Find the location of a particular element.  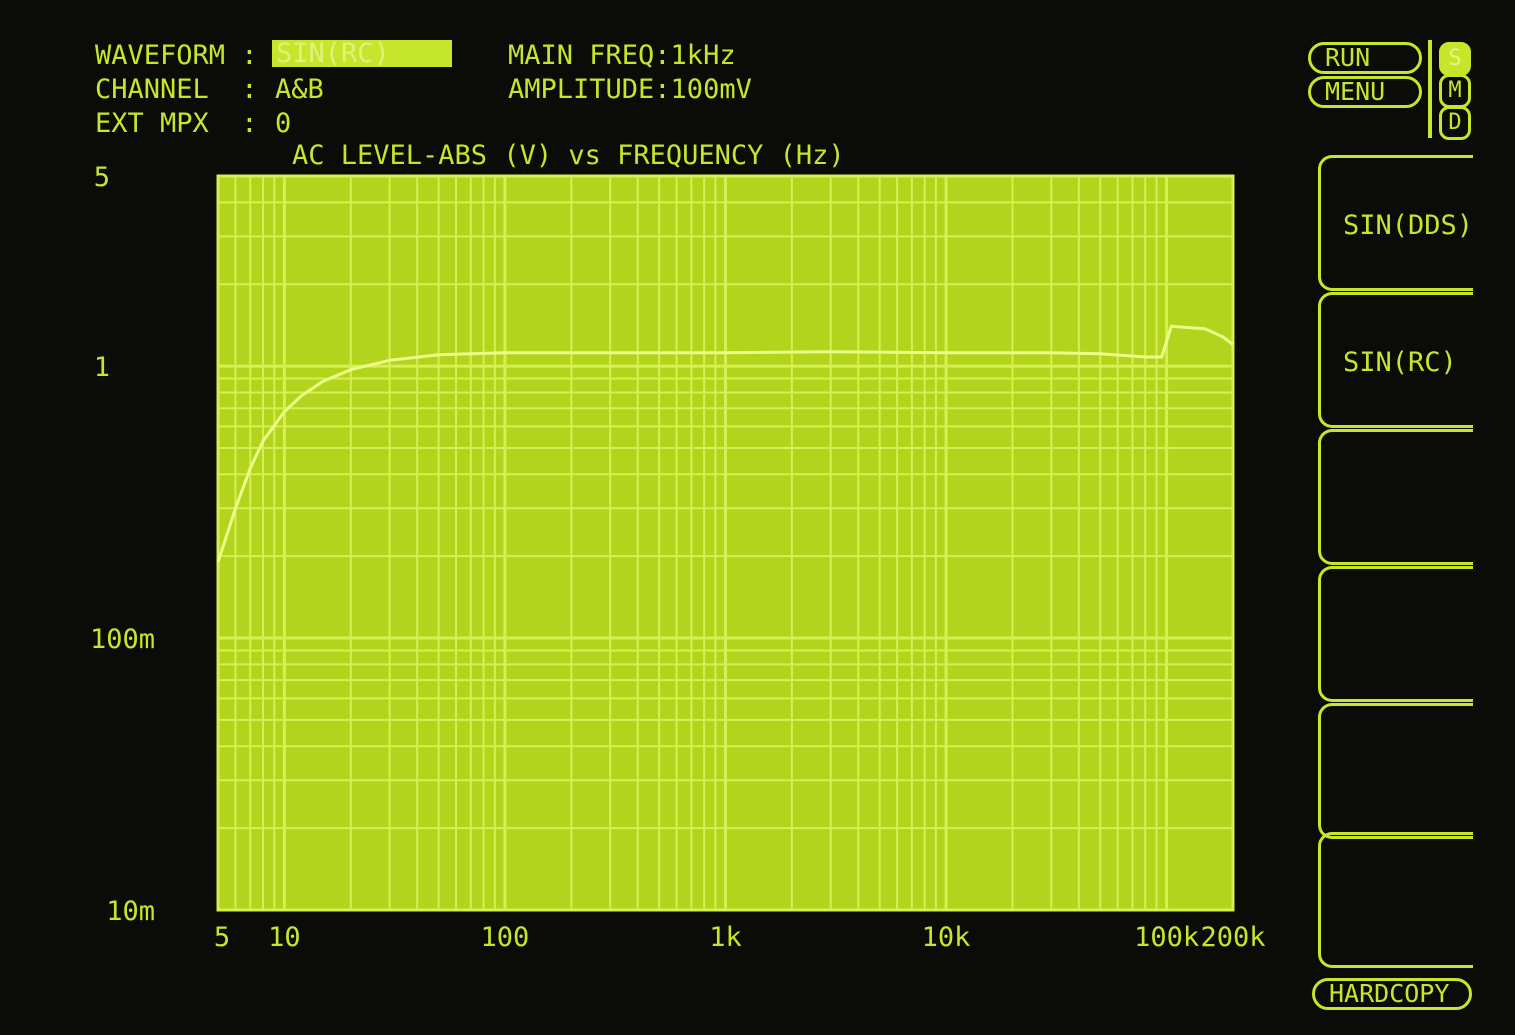

waveform-value: SIN(RC) is located at coordinates (362, 53).